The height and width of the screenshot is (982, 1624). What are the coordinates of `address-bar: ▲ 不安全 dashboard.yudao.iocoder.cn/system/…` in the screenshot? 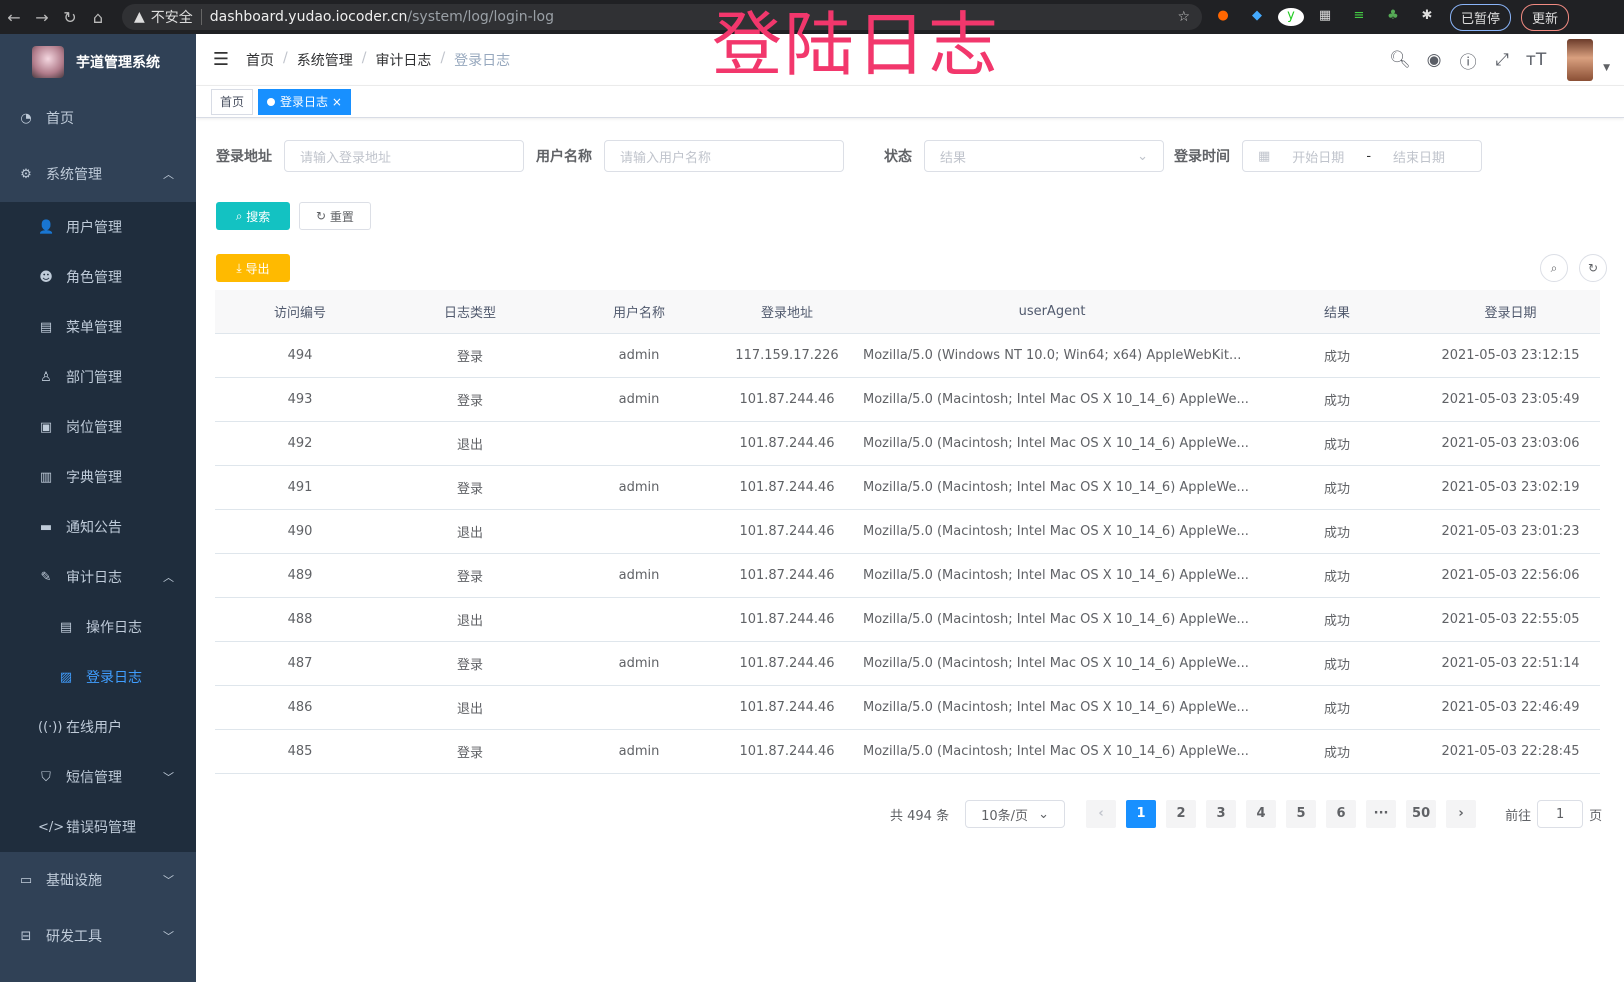 It's located at (662, 17).